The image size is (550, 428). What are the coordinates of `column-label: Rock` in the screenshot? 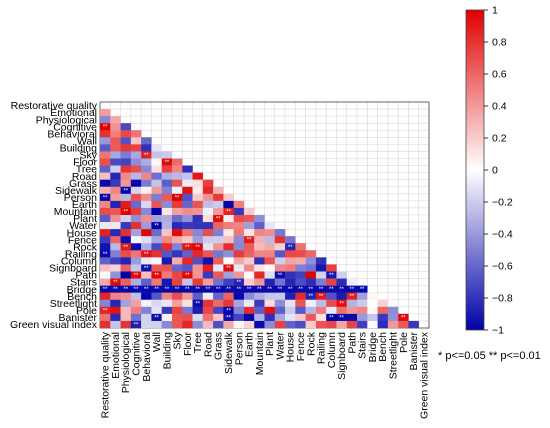 It's located at (311, 343).